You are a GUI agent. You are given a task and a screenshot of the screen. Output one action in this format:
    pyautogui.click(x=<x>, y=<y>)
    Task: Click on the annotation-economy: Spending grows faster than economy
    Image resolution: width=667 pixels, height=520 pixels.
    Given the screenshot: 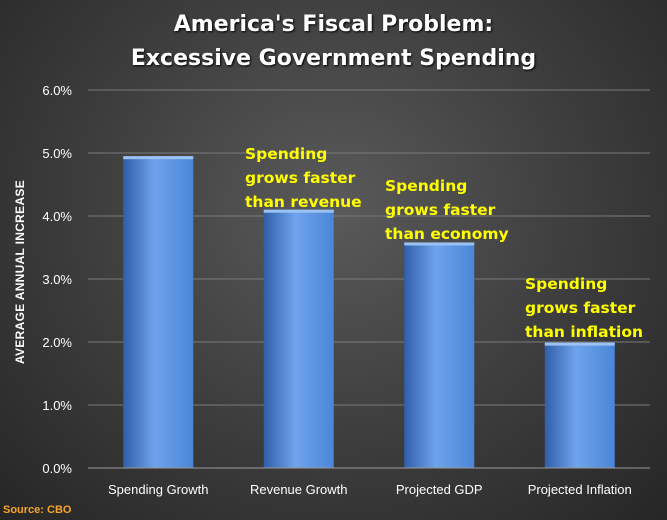 What is the action you would take?
    pyautogui.click(x=447, y=210)
    